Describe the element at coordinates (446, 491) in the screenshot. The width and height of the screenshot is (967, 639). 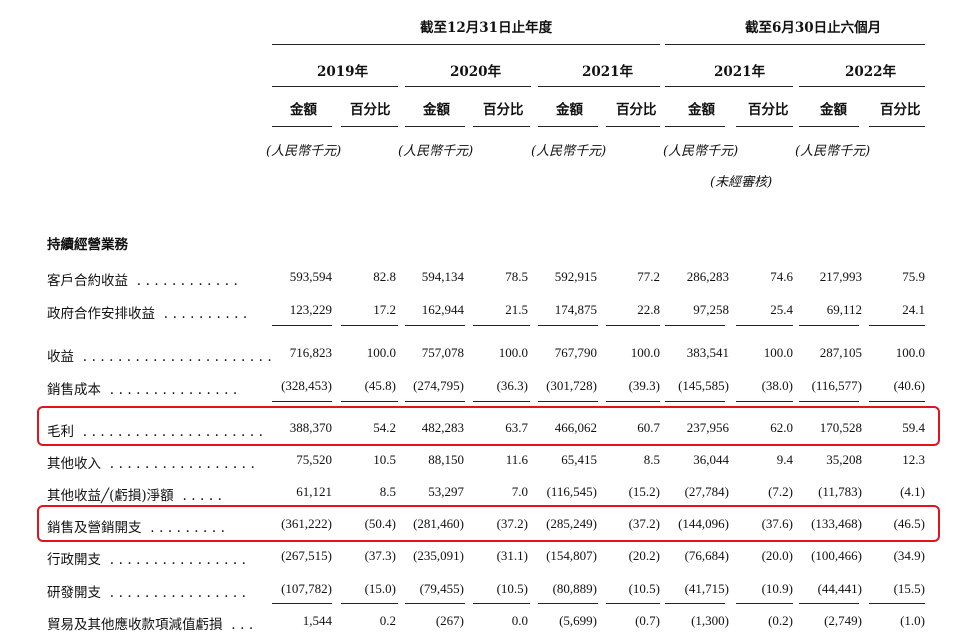
I see `amount-cell: 53,297` at that location.